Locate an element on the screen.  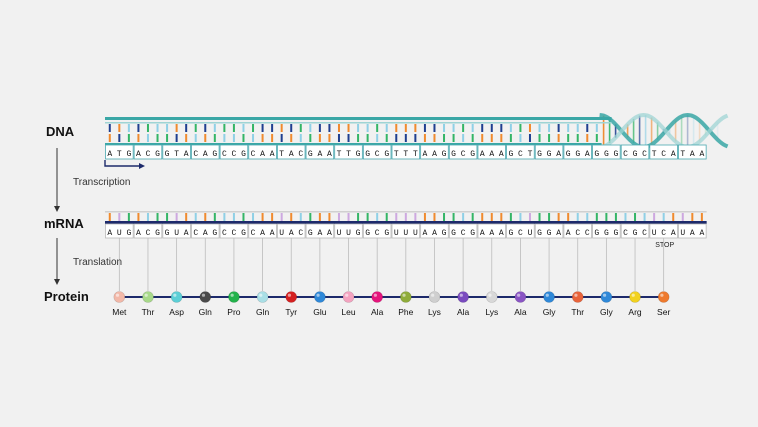
transcription-label: Transcription is located at coordinates (102, 182).